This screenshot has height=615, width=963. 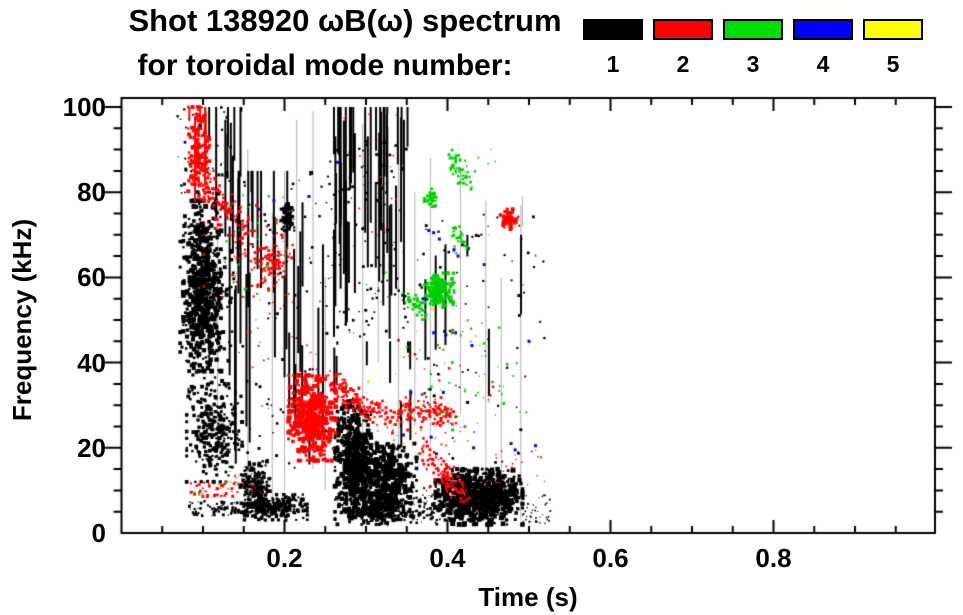 I want to click on legend-item-3: 3, so click(x=753, y=48).